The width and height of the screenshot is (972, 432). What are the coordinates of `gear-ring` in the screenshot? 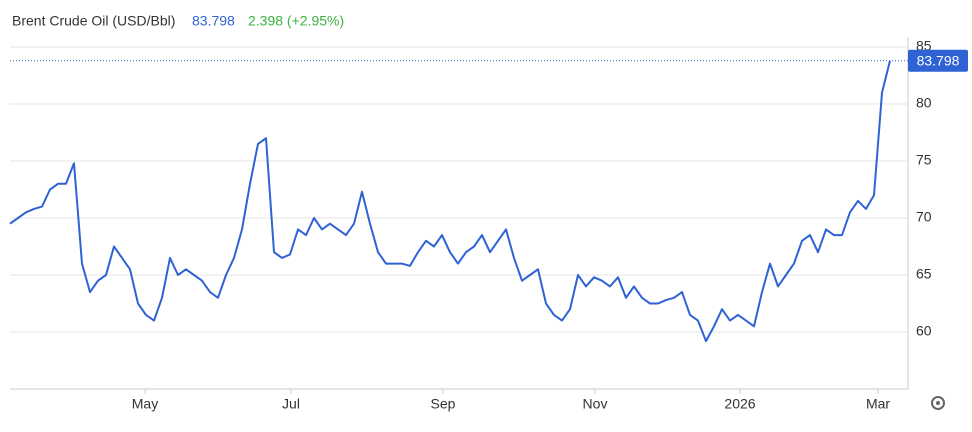 It's located at (938, 403).